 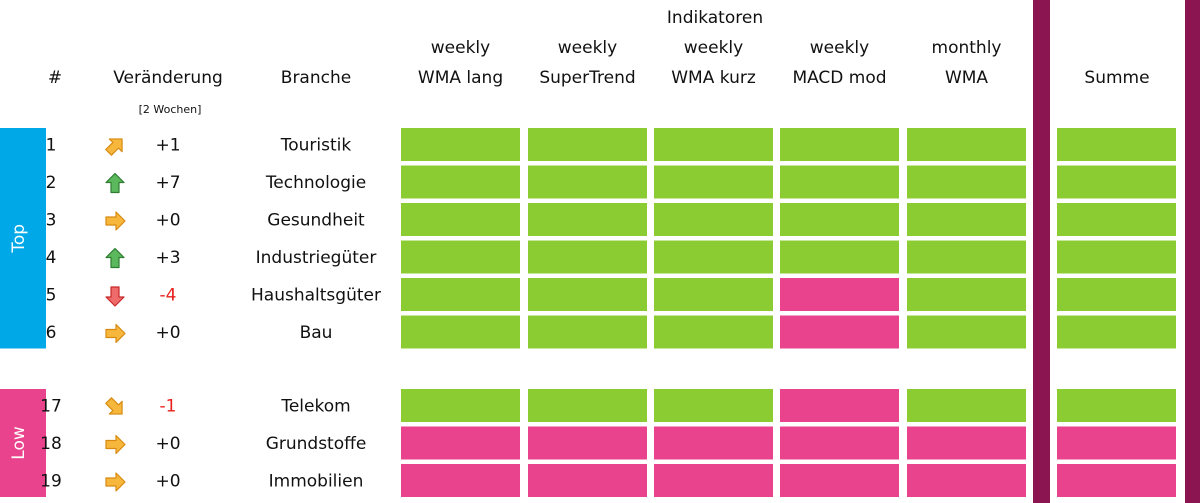 I want to click on header-indicator: WMA lang, so click(x=460, y=78).